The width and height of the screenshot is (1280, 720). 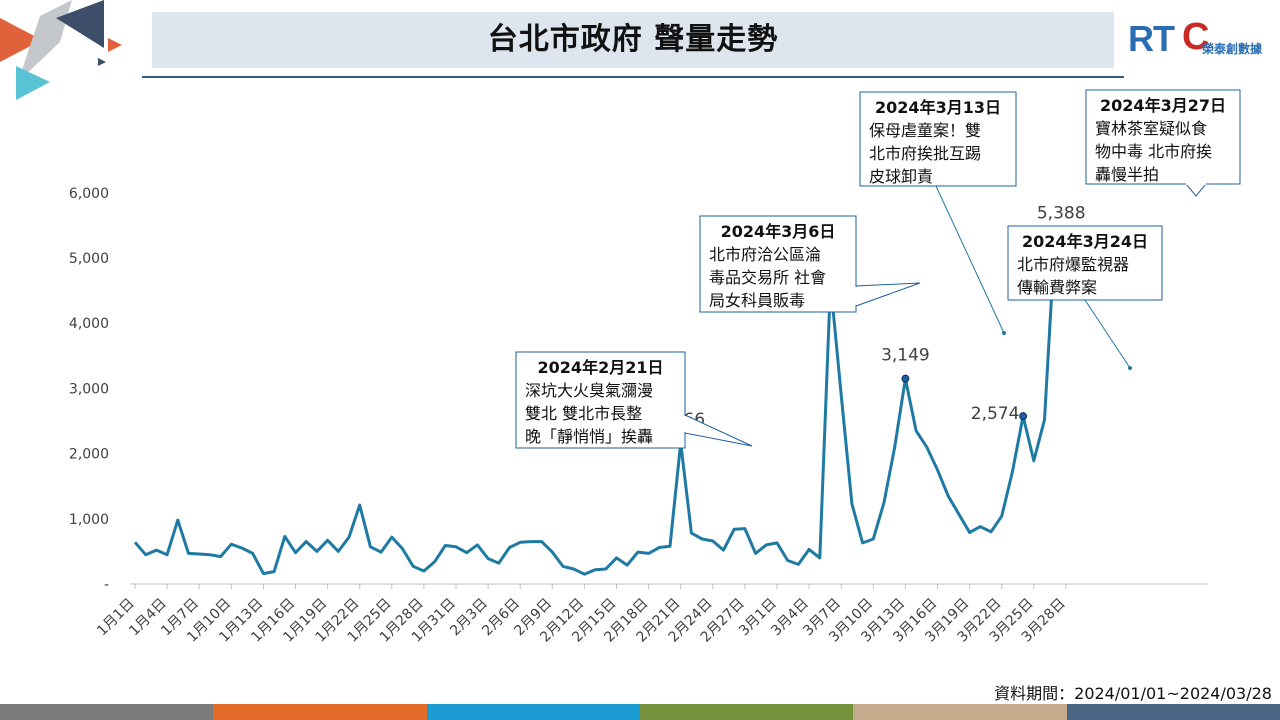 What do you see at coordinates (1196, 37) in the screenshot?
I see `logo-mark-c: C` at bounding box center [1196, 37].